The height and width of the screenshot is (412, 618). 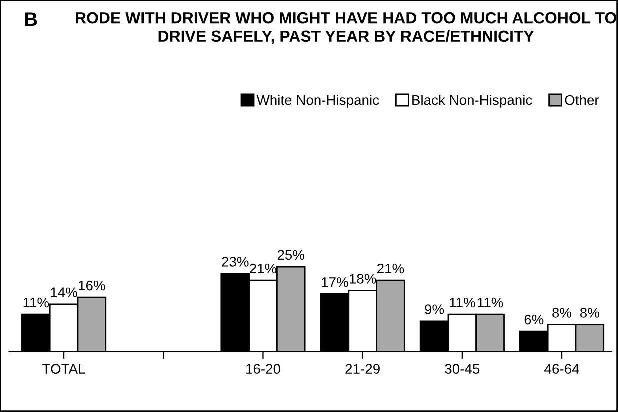 I want to click on data-label: 14%, so click(x=64, y=293).